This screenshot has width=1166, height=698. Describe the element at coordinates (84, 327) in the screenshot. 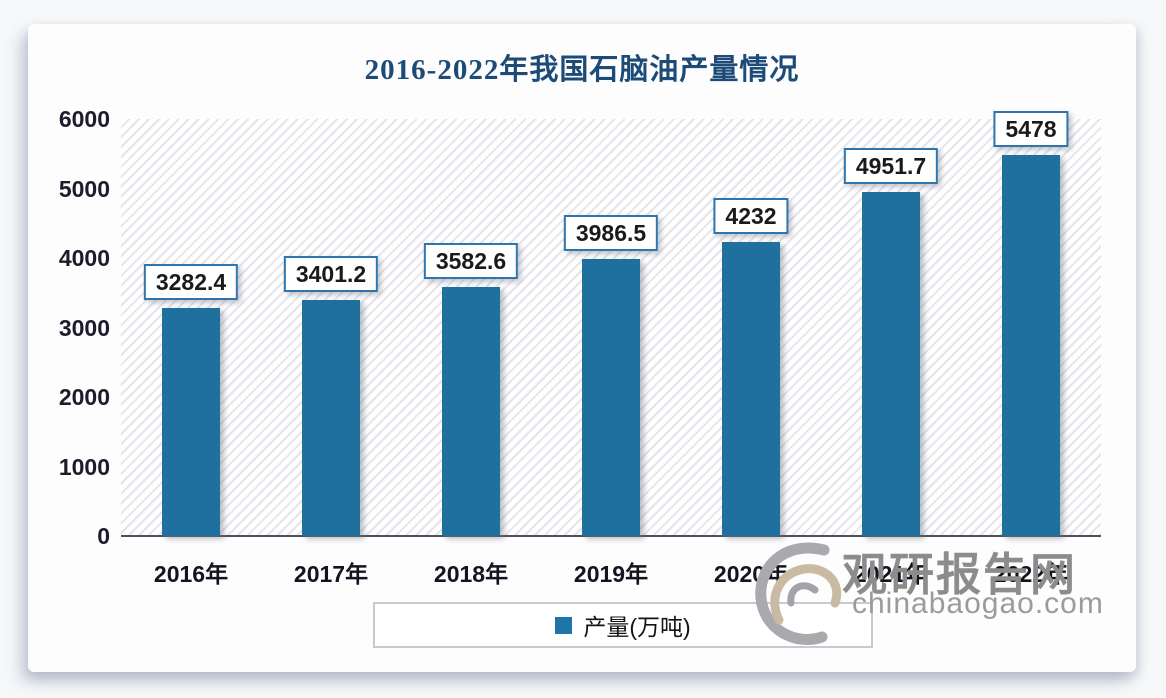

I see `y-tick-label: 3000` at that location.